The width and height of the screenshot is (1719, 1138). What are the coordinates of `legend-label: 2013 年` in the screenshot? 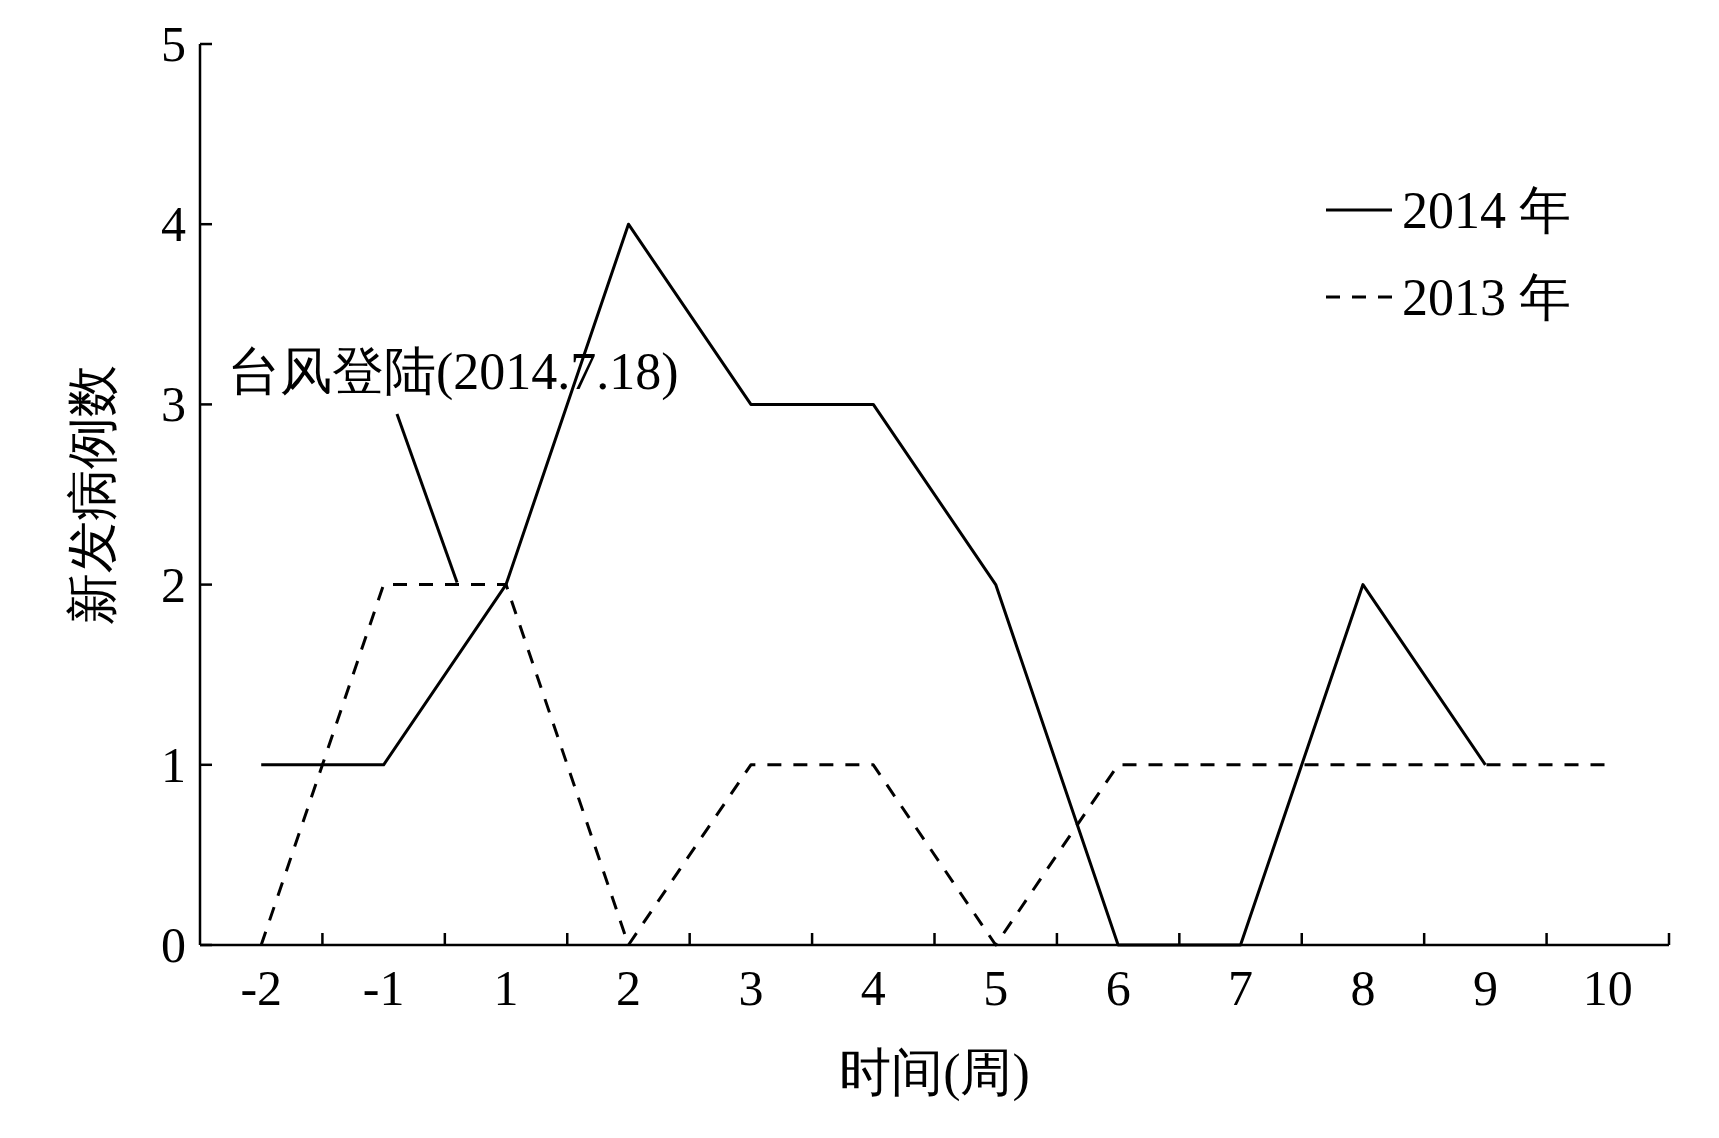 It's located at (1486, 297).